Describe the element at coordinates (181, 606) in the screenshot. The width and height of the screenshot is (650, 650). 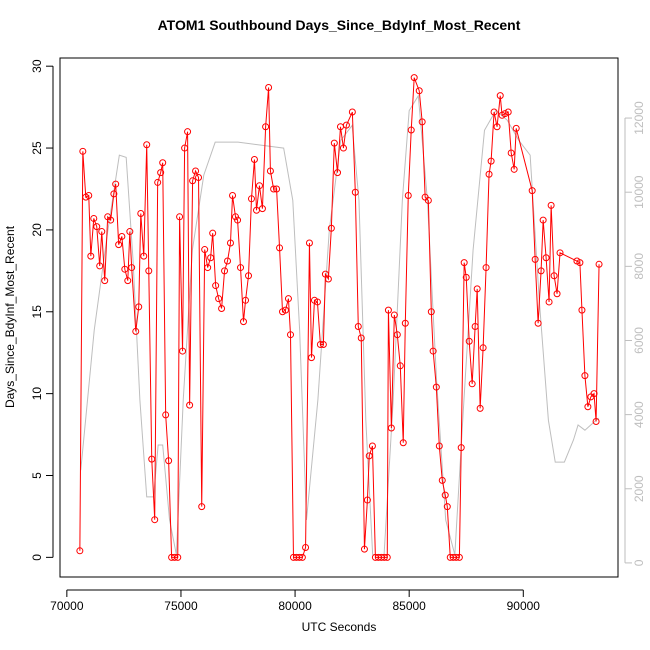
I see `x-tick-label: 75000` at that location.